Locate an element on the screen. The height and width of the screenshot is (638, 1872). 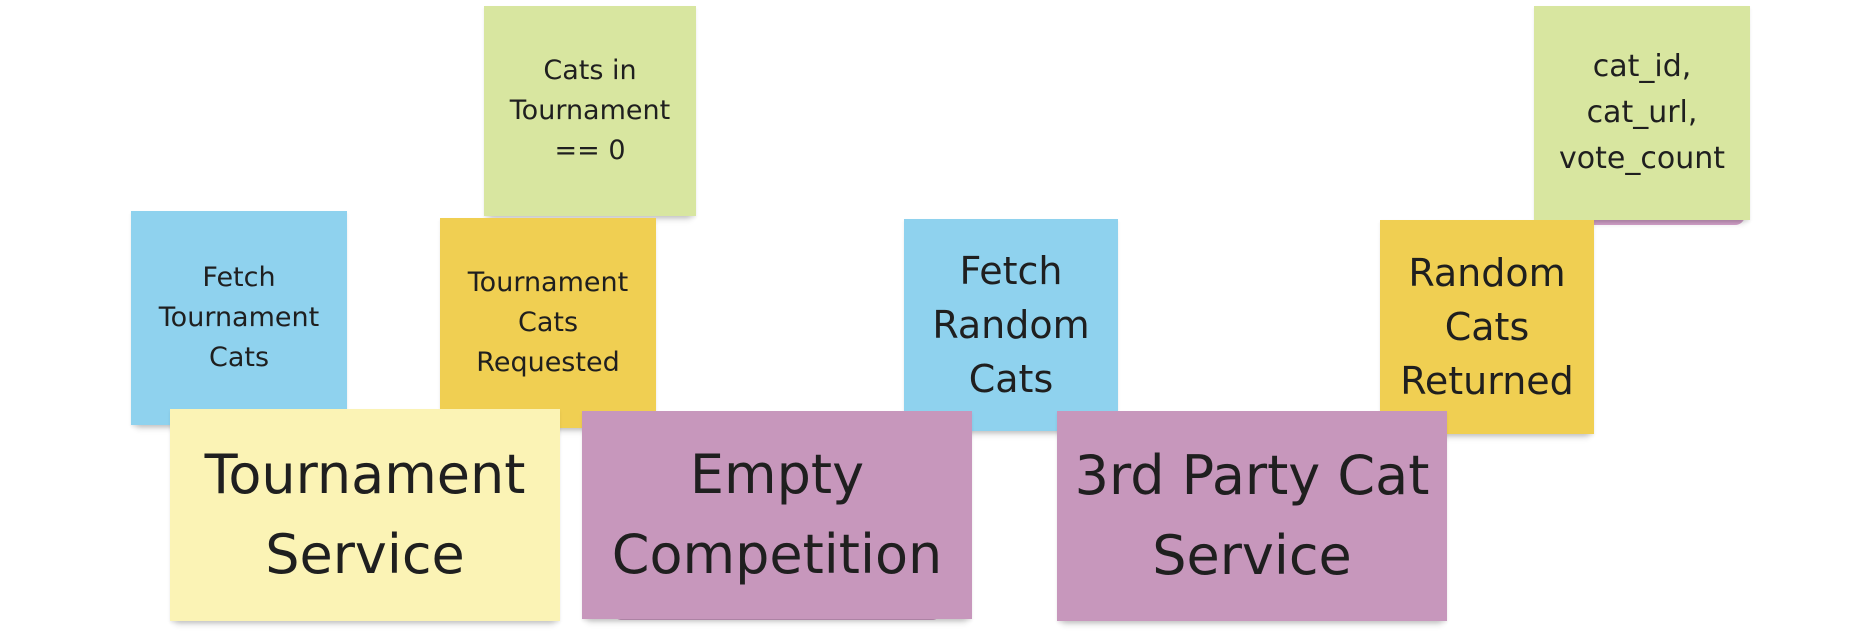
note-text: 3rd Party Cat Service is located at coordinates (1252, 515).